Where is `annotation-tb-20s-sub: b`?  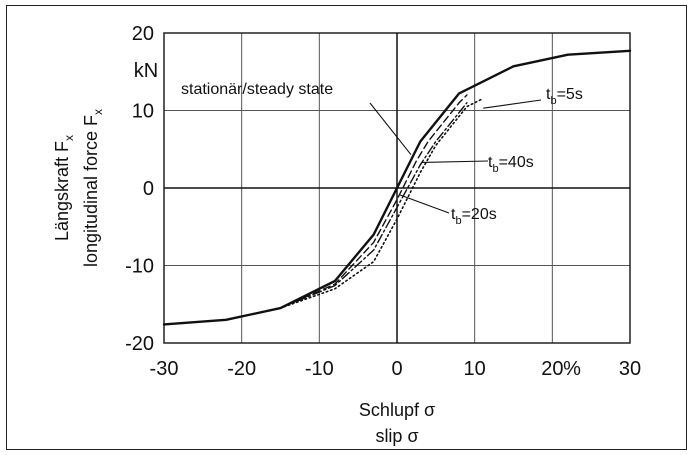
annotation-tb-20s-sub: b is located at coordinates (458, 221).